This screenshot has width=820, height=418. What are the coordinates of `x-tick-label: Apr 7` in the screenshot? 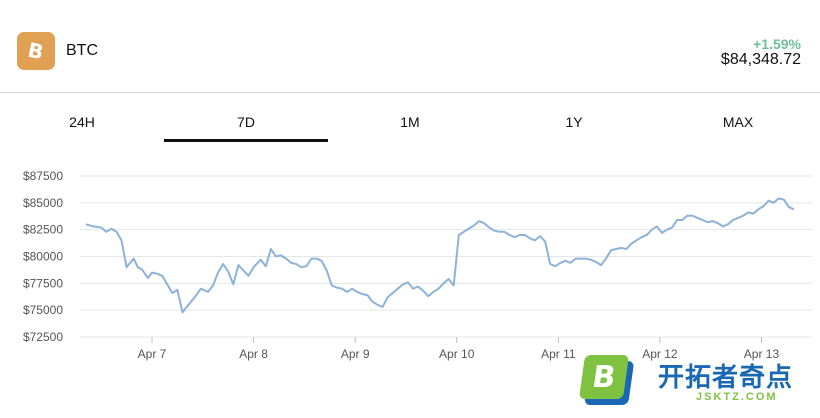 It's located at (152, 354).